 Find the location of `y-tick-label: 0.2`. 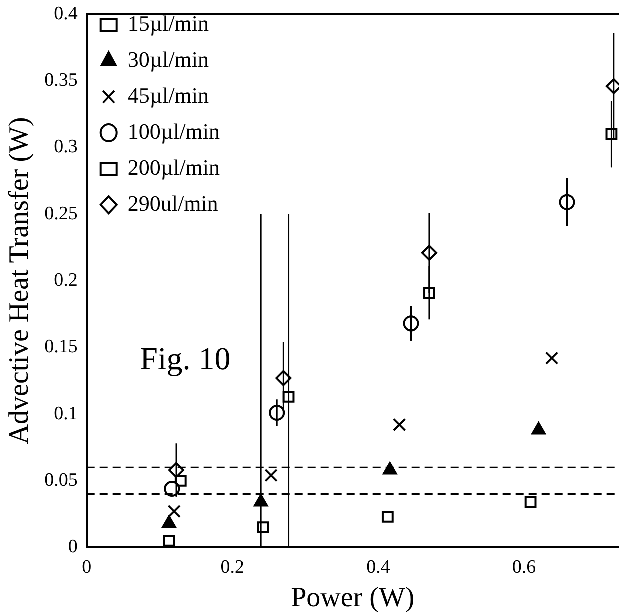

y-tick-label: 0.2 is located at coordinates (66, 280).